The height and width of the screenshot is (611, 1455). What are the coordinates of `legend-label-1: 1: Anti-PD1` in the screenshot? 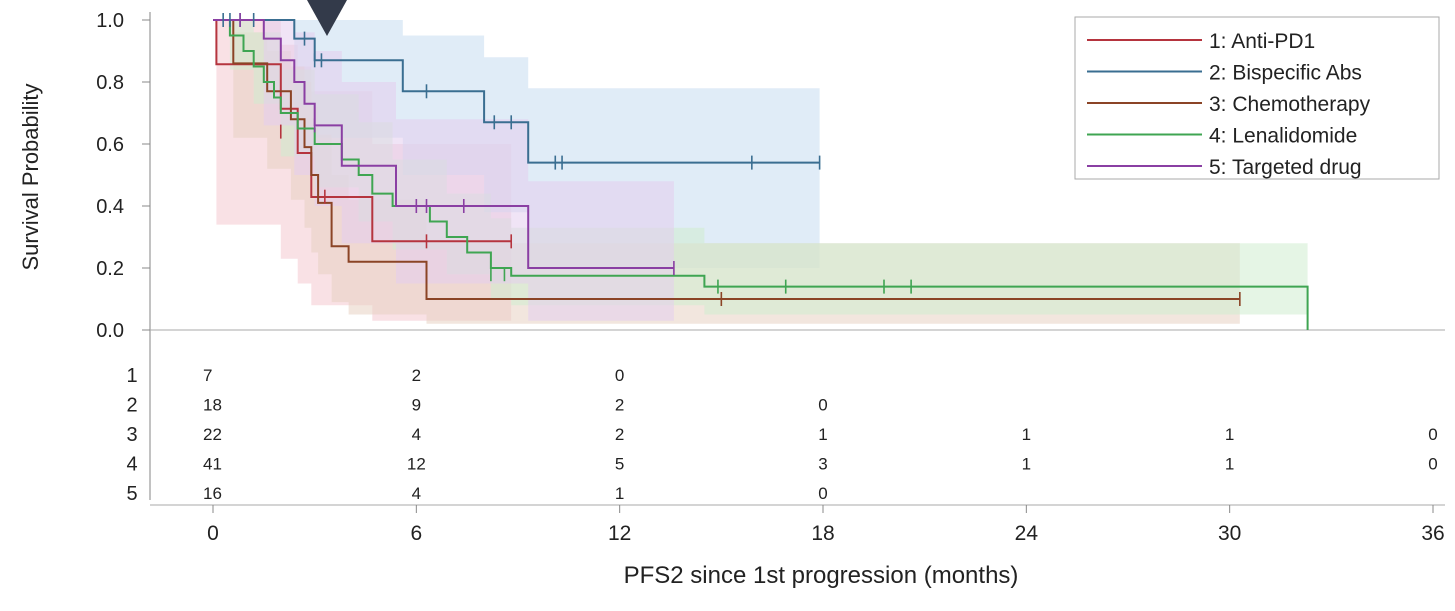 It's located at (1262, 41).